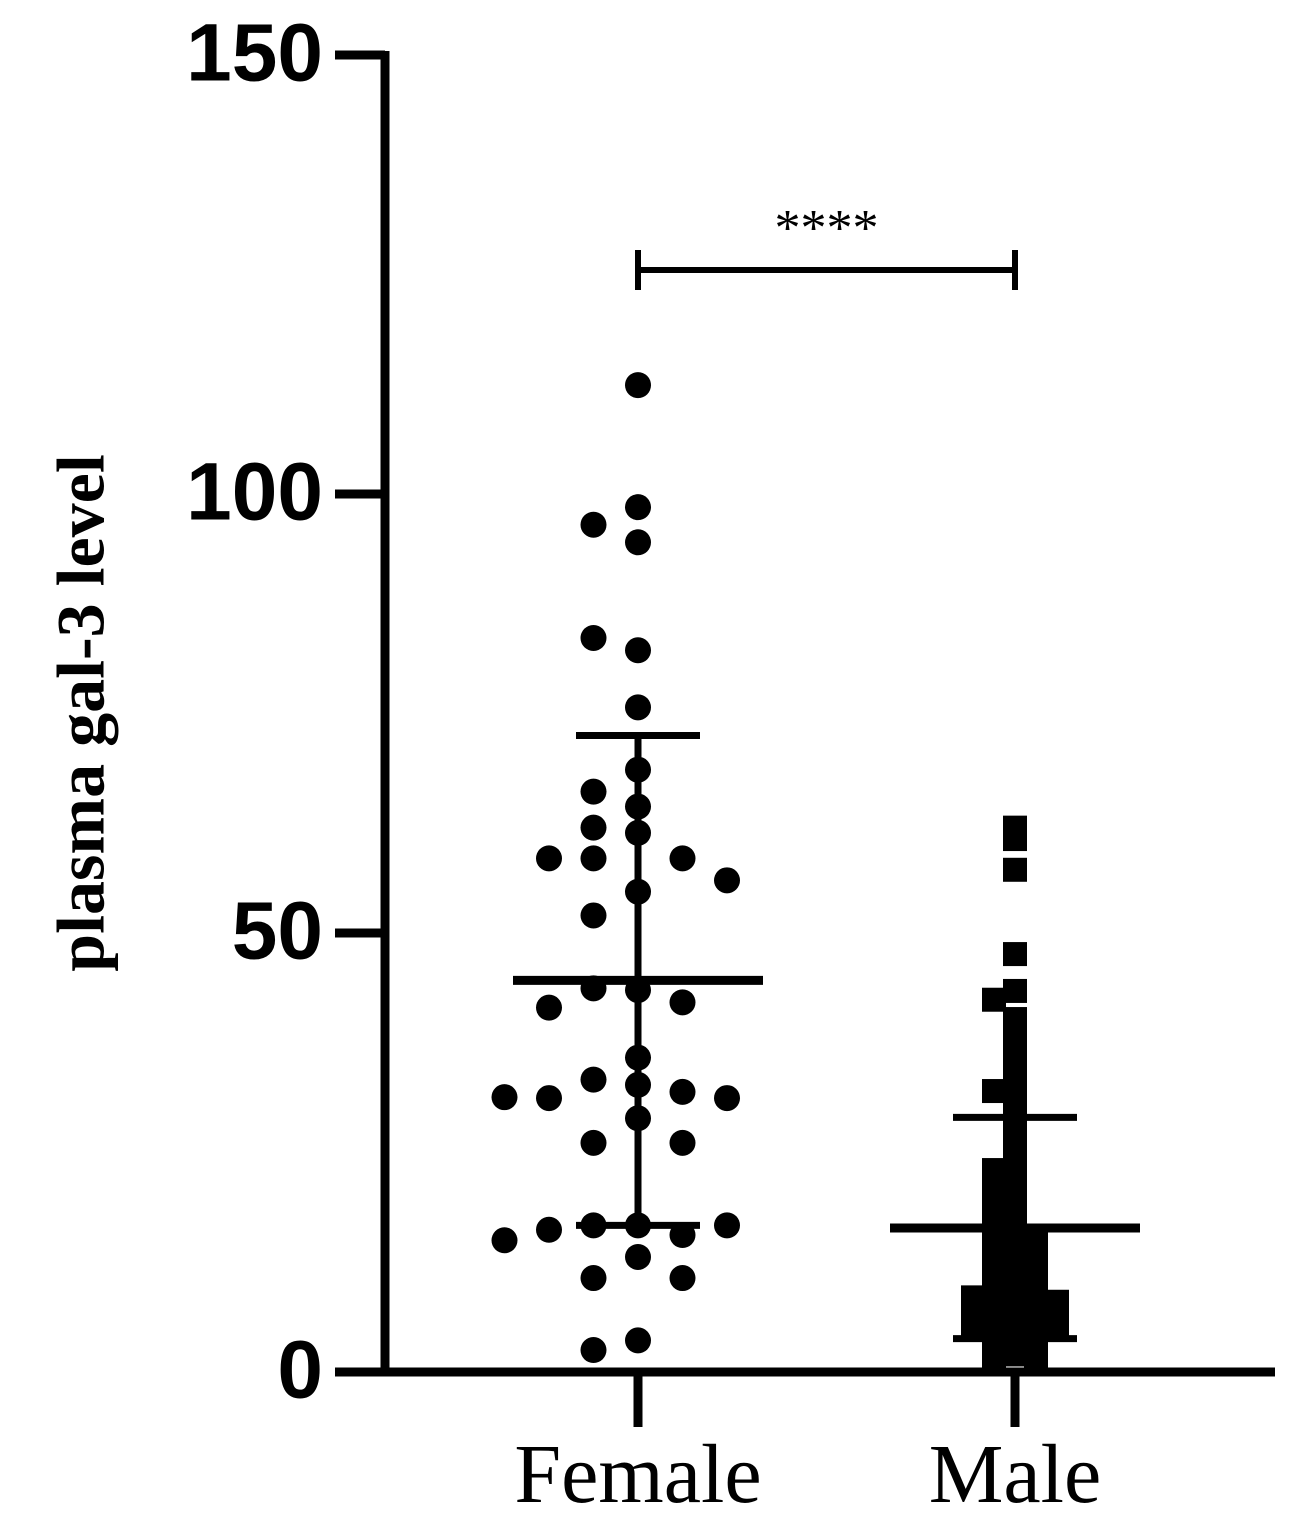 The width and height of the screenshot is (1300, 1535). Describe the element at coordinates (300, 1370) in the screenshot. I see `y-tick-label: 0` at that location.